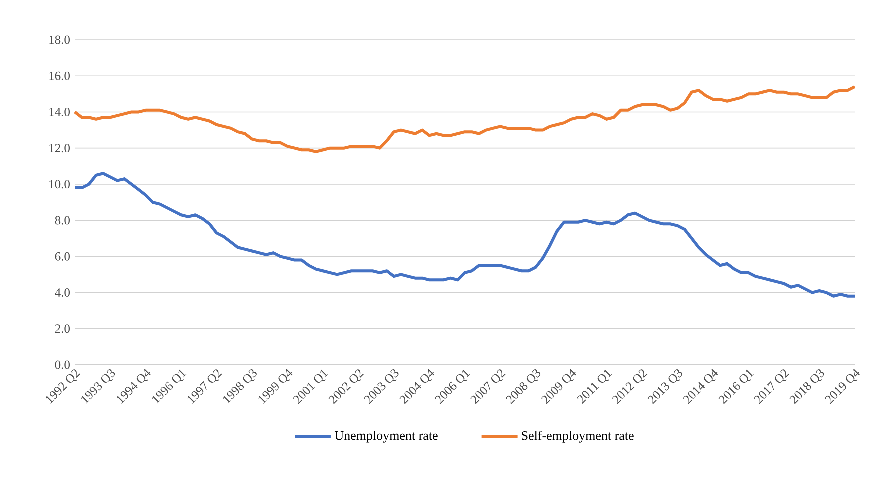 The image size is (878, 498). Describe the element at coordinates (62, 220) in the screenshot. I see `y-tick-label: 8.0` at that location.